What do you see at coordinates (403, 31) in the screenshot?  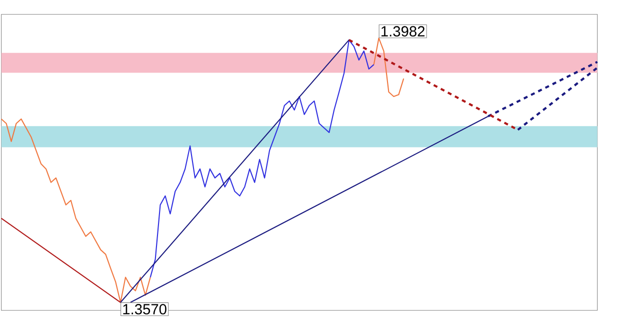 I see `text: 1.3982` at bounding box center [403, 31].